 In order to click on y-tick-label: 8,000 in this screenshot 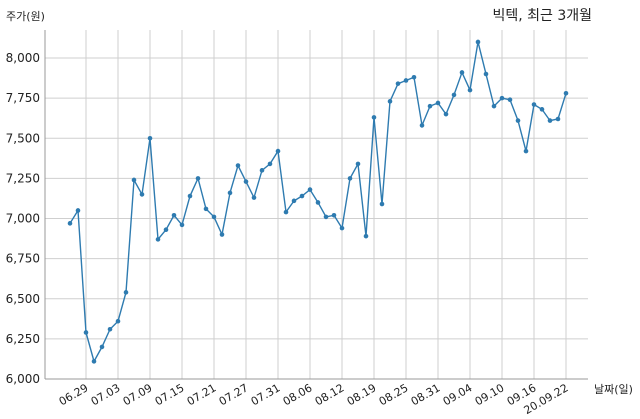, I will do `click(23, 58)`.